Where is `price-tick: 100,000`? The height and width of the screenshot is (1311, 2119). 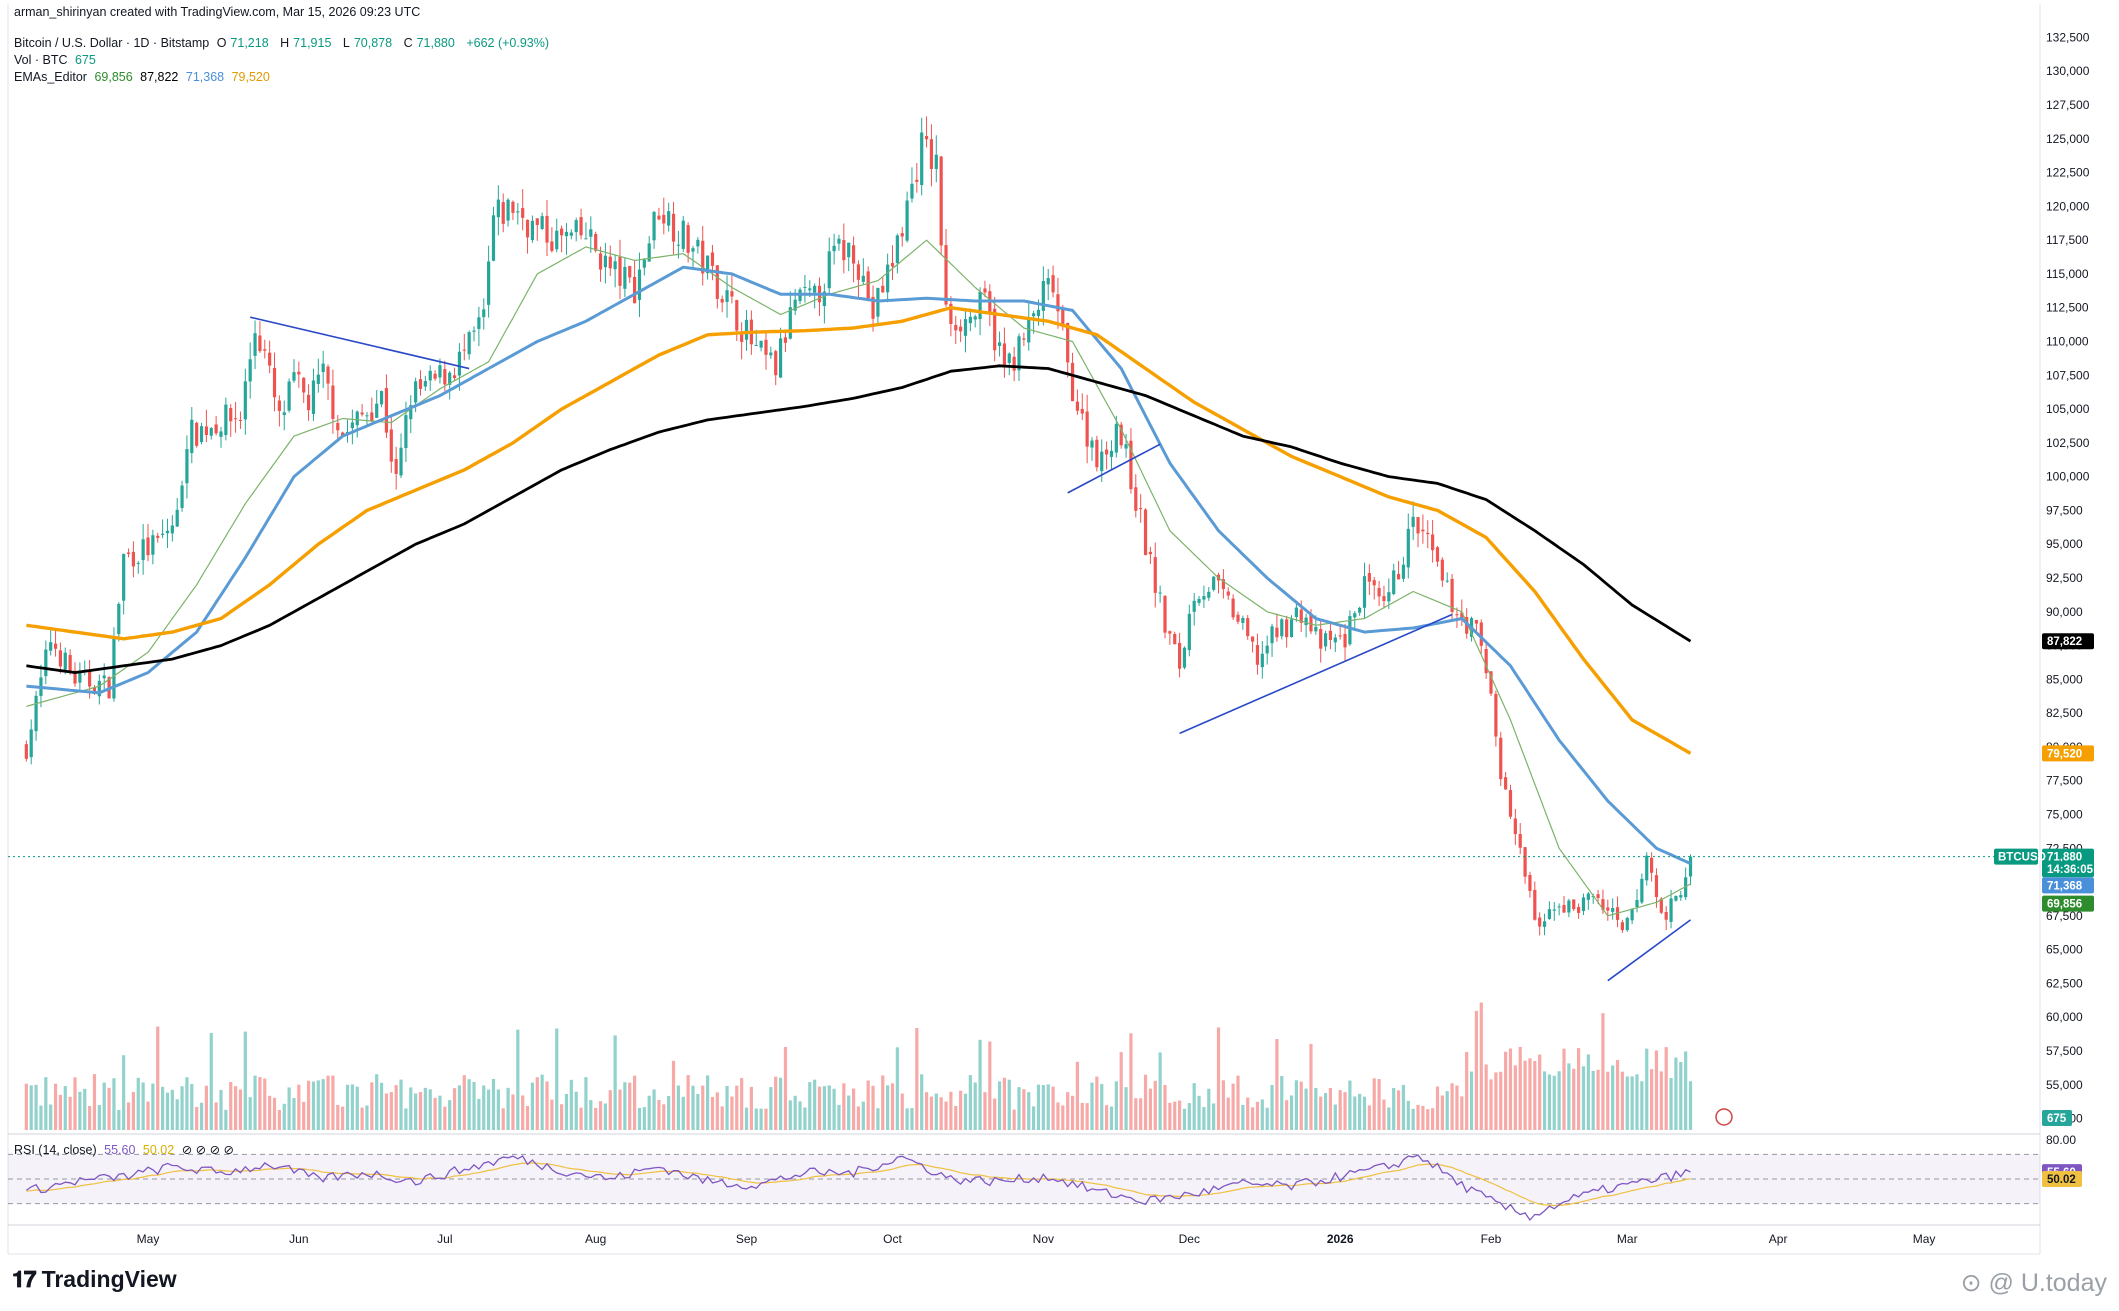
price-tick: 100,000 is located at coordinates (2068, 477).